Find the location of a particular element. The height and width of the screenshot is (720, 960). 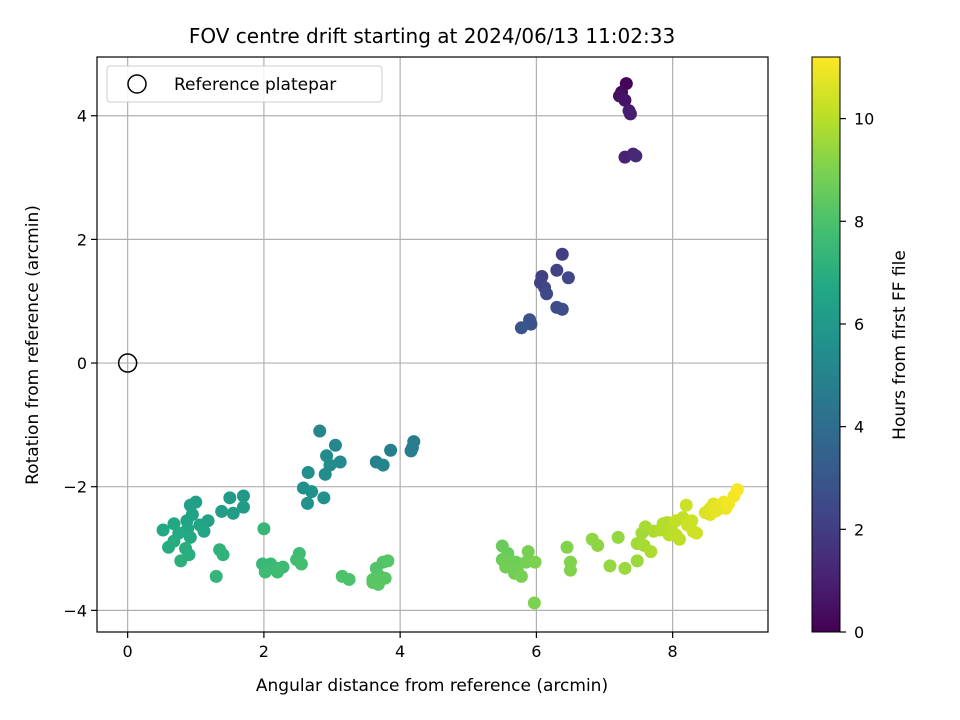

x-tick-label: 0 is located at coordinates (128, 651).